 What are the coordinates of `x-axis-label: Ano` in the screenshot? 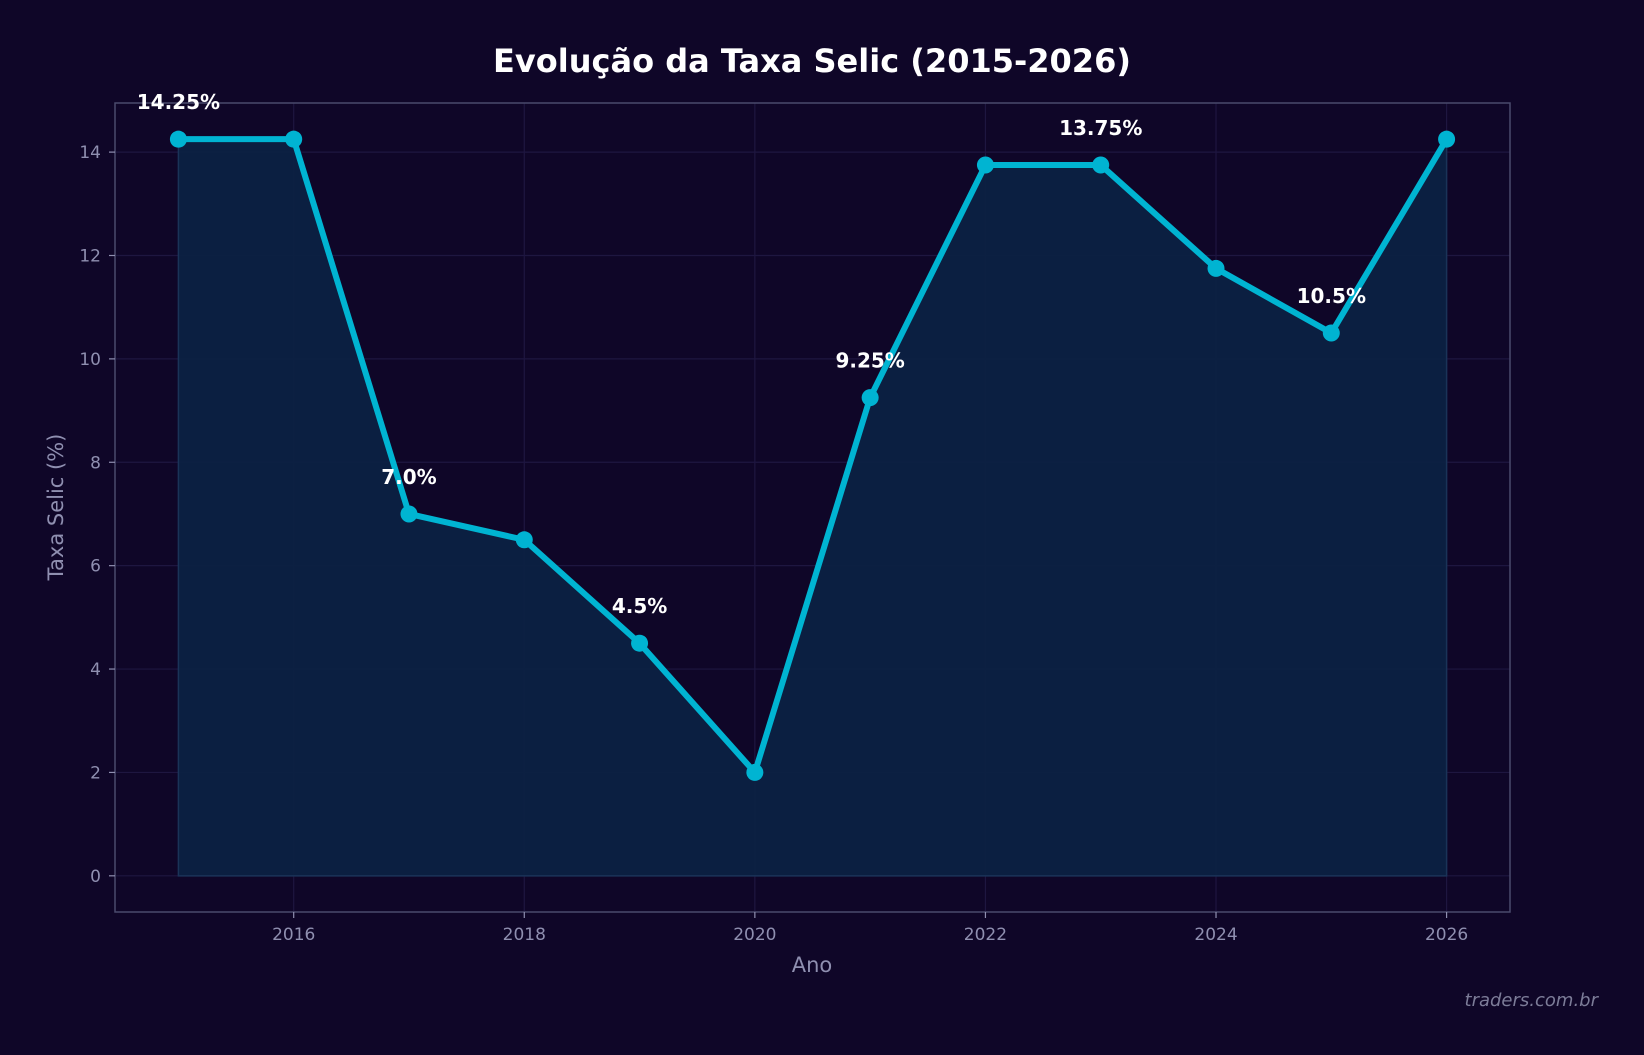 It's located at (812, 965).